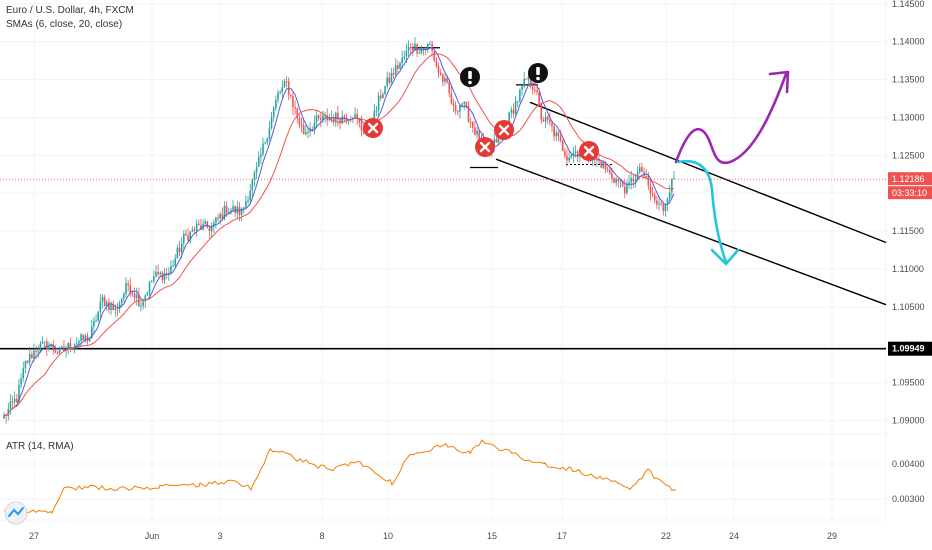 The width and height of the screenshot is (932, 550). Describe the element at coordinates (731, 118) in the screenshot. I see `purple-arrow-path` at that location.